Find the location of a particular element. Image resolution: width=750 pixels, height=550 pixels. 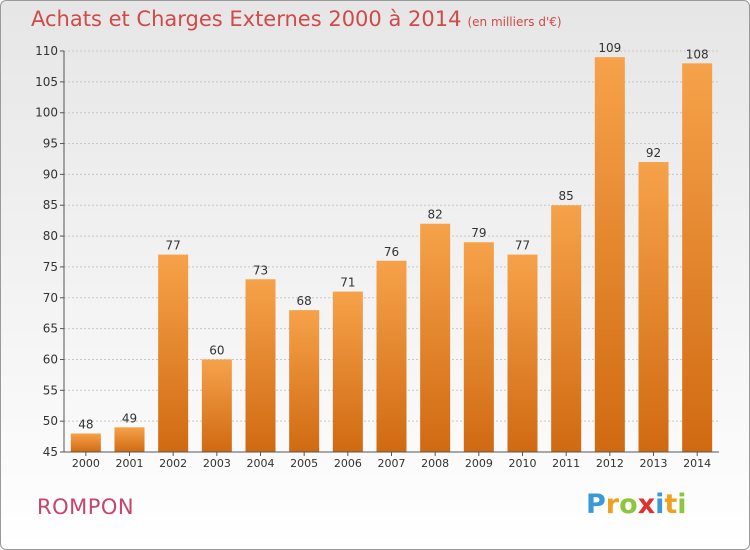

x-tick-label-2009: 2009 is located at coordinates (479, 463).